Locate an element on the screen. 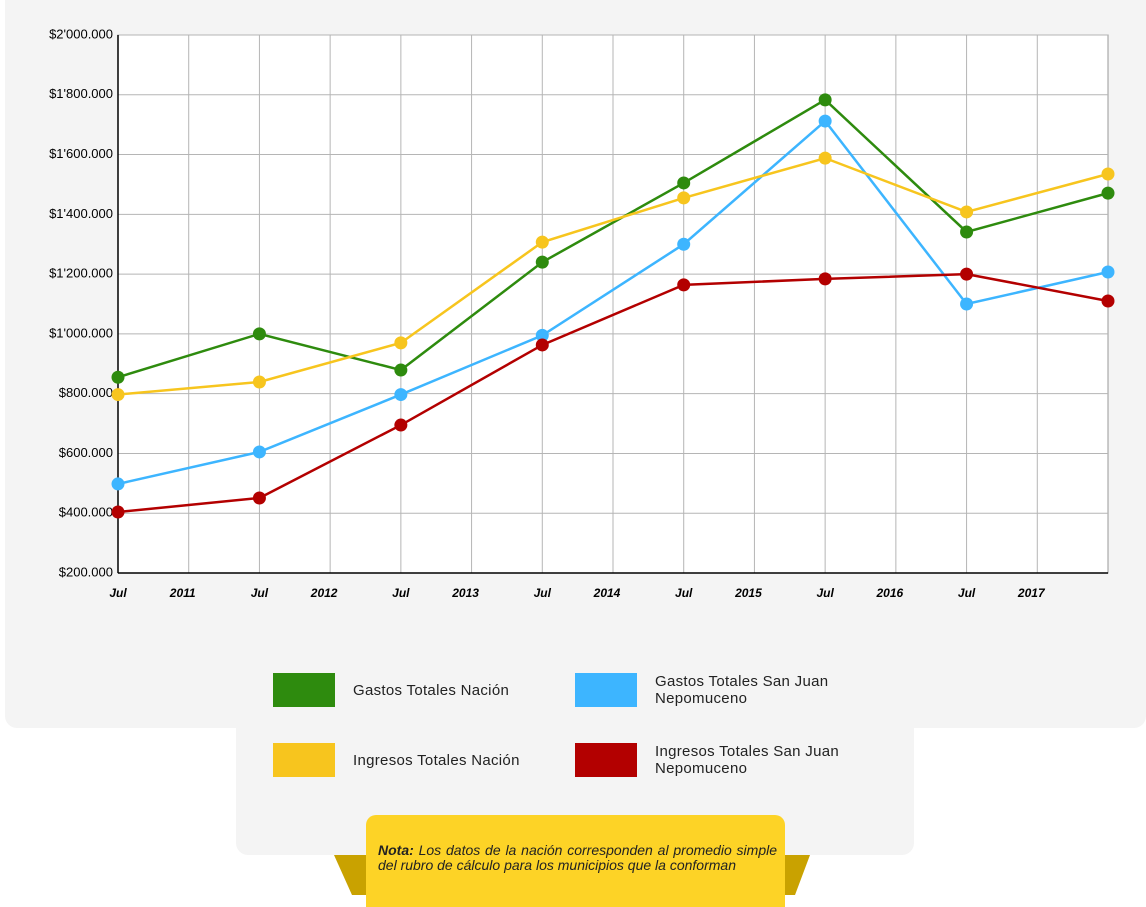 This screenshot has height=907, width=1146. note-label: Nota: is located at coordinates (396, 850).